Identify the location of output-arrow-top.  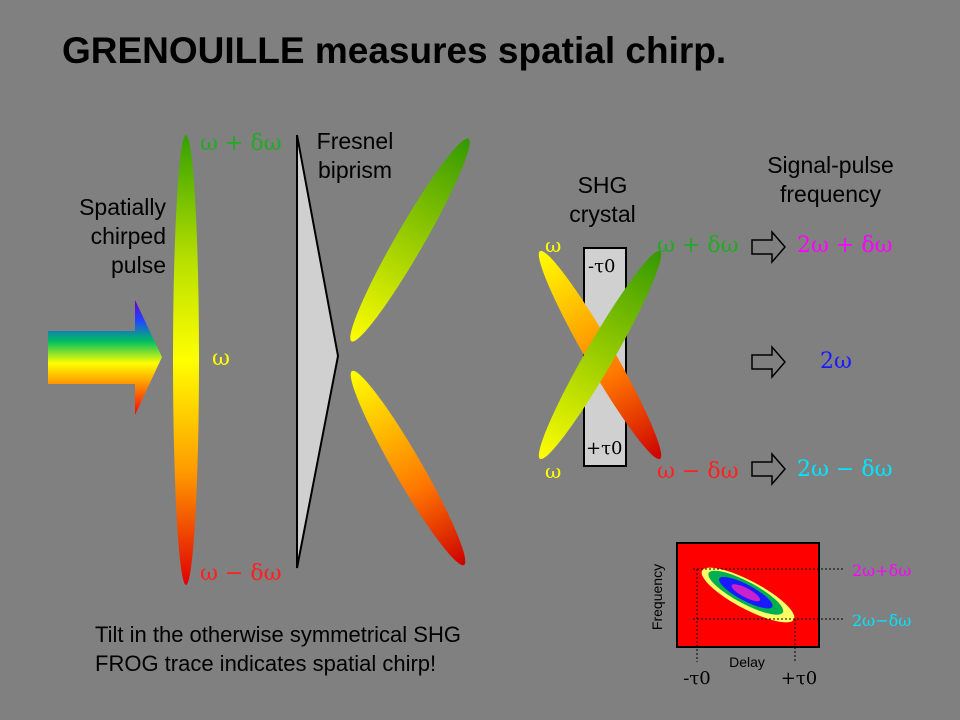
(768, 247).